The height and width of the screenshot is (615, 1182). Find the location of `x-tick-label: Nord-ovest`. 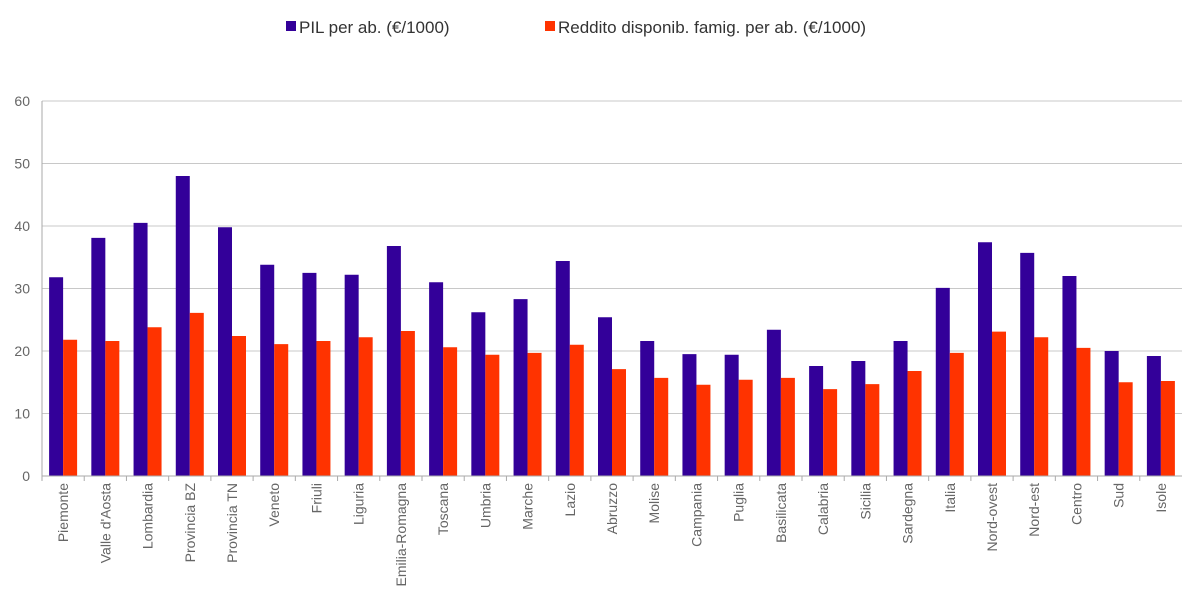

x-tick-label: Nord-ovest is located at coordinates (992, 517).